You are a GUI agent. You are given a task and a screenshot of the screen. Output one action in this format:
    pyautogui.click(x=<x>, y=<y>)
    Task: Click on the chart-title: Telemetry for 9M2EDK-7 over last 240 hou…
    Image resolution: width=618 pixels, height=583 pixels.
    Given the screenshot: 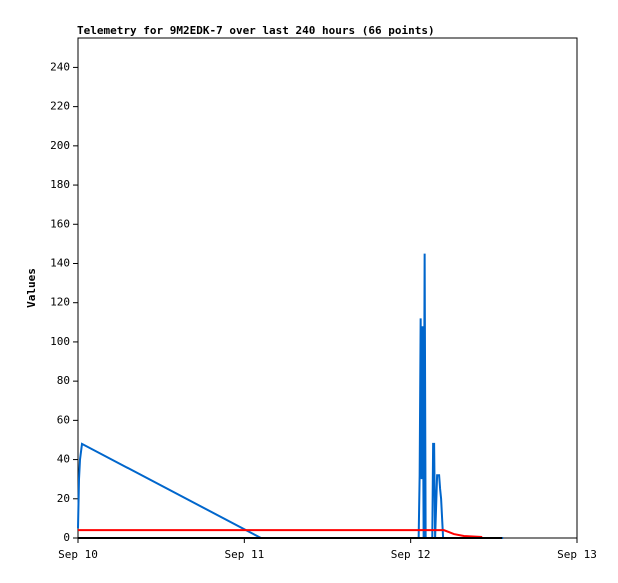 What is the action you would take?
    pyautogui.click(x=256, y=30)
    